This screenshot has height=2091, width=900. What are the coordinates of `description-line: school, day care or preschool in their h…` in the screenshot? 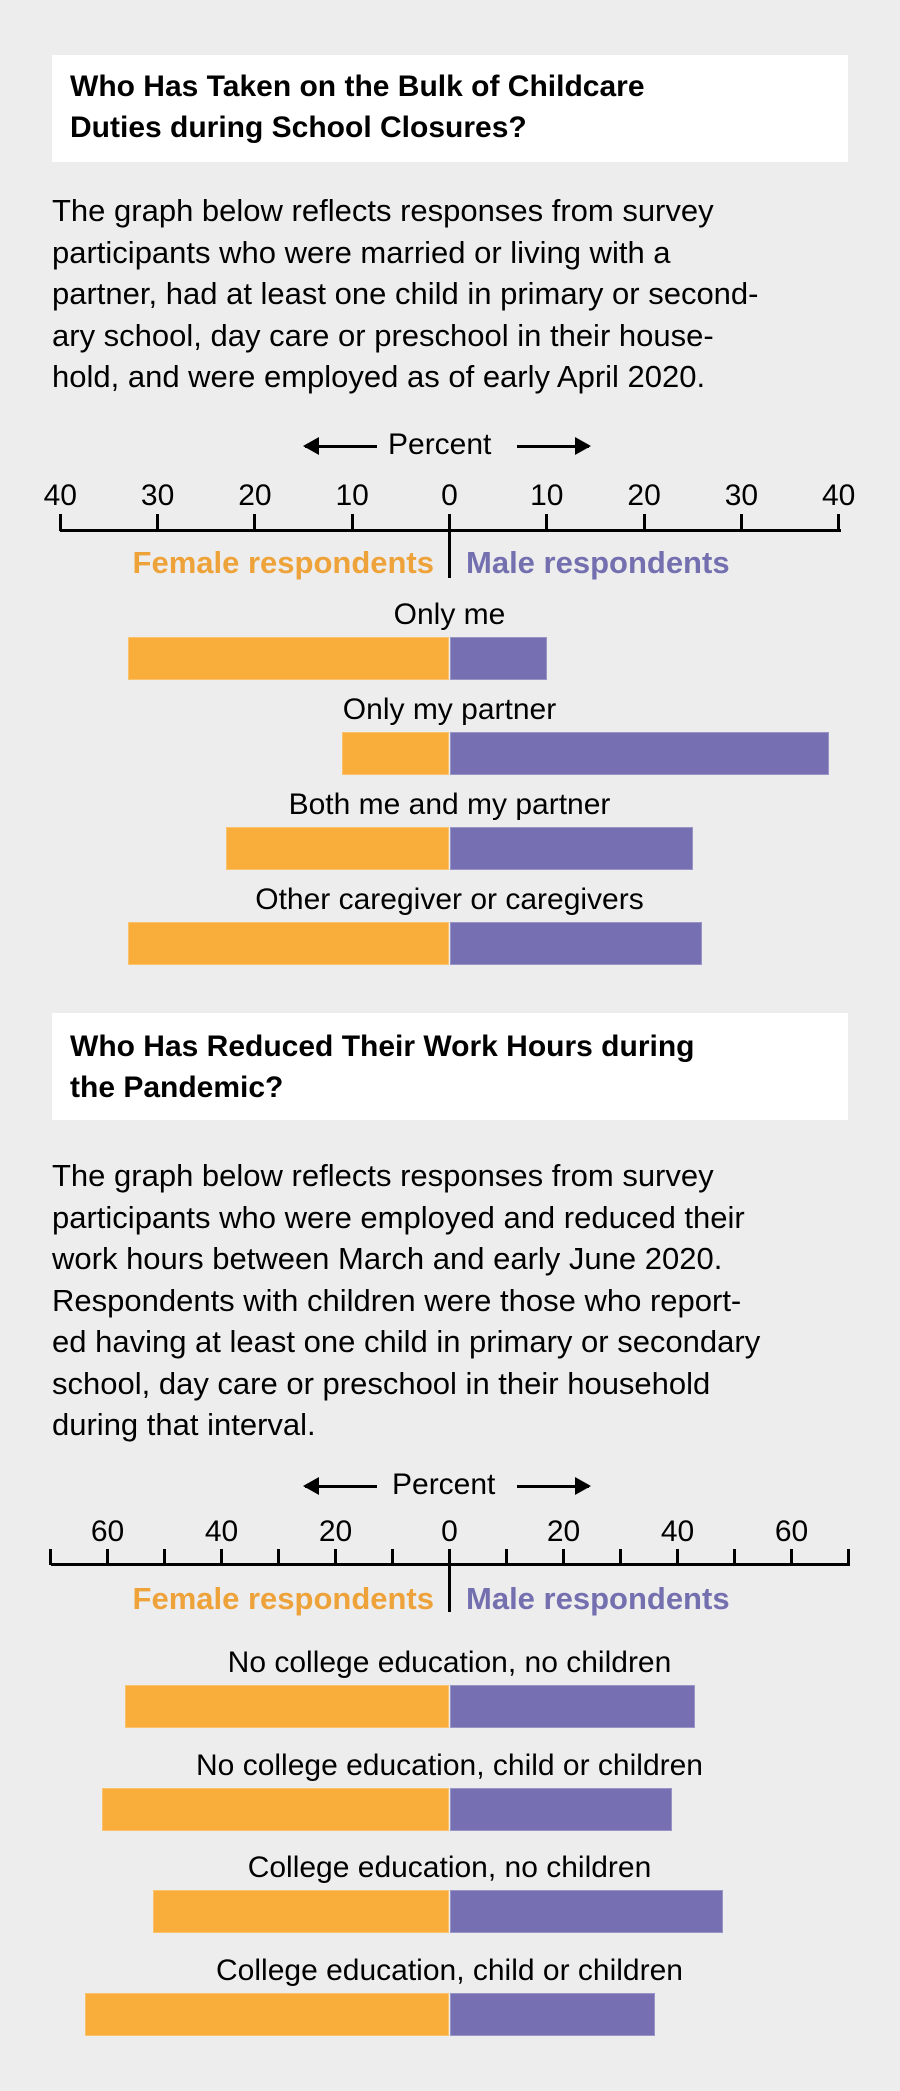 It's located at (381, 1383).